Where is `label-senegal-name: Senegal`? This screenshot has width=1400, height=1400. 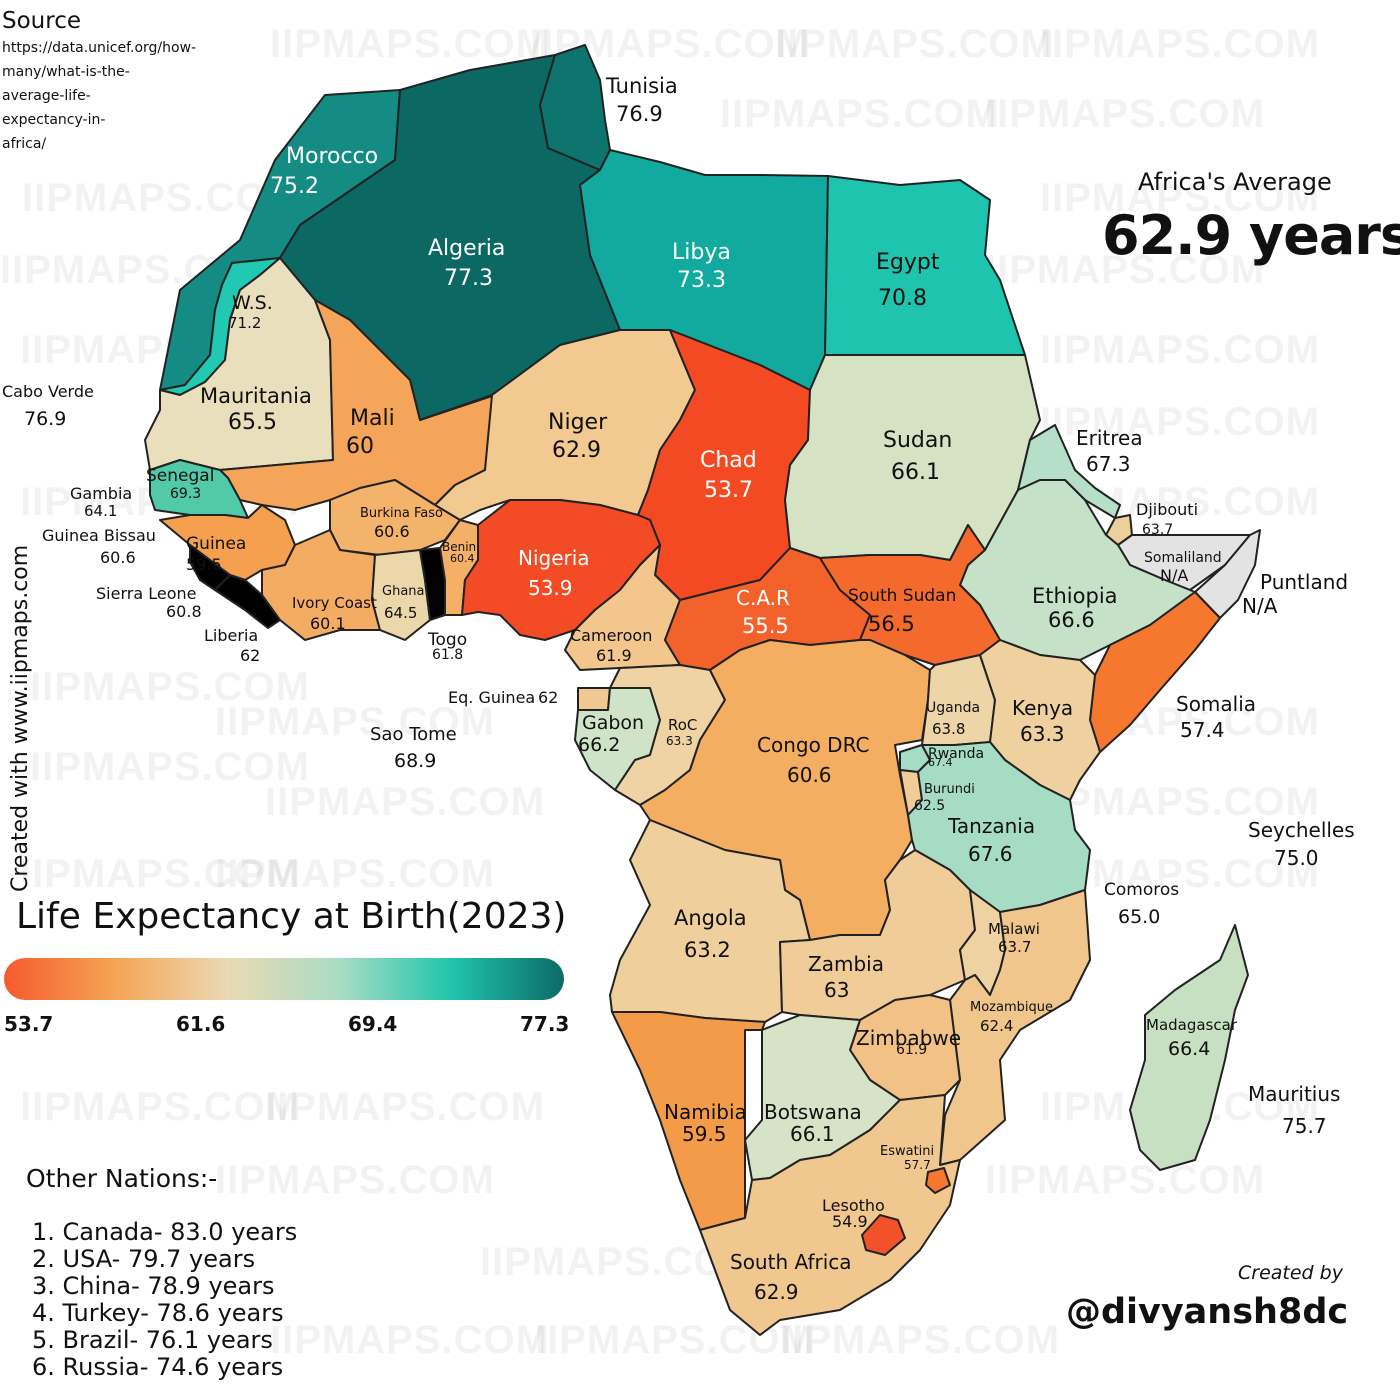 label-senegal-name: Senegal is located at coordinates (180, 476).